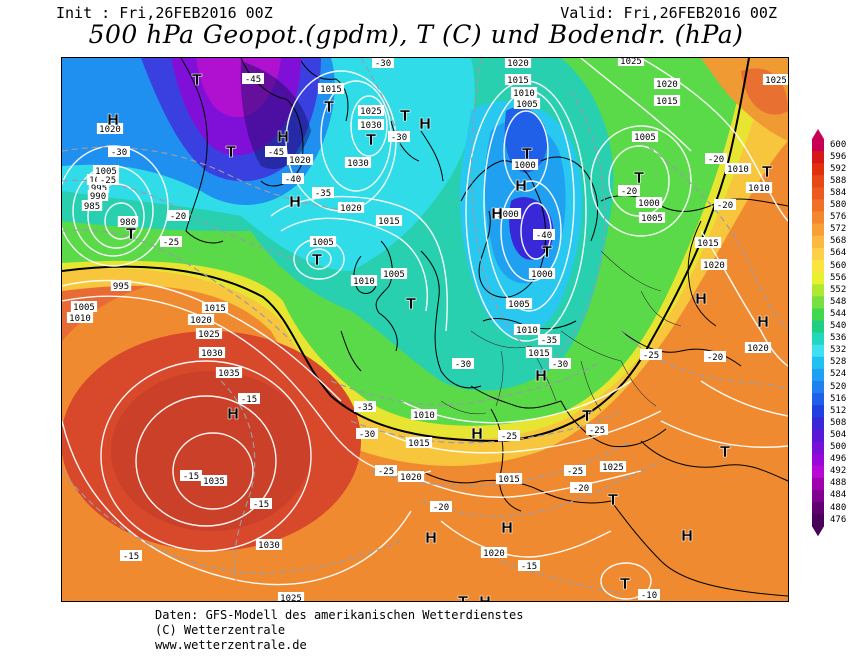 The width and height of the screenshot is (850, 657). Describe the element at coordinates (211, 451) in the screenshot. I see `atlantic-high-inner` at that location.